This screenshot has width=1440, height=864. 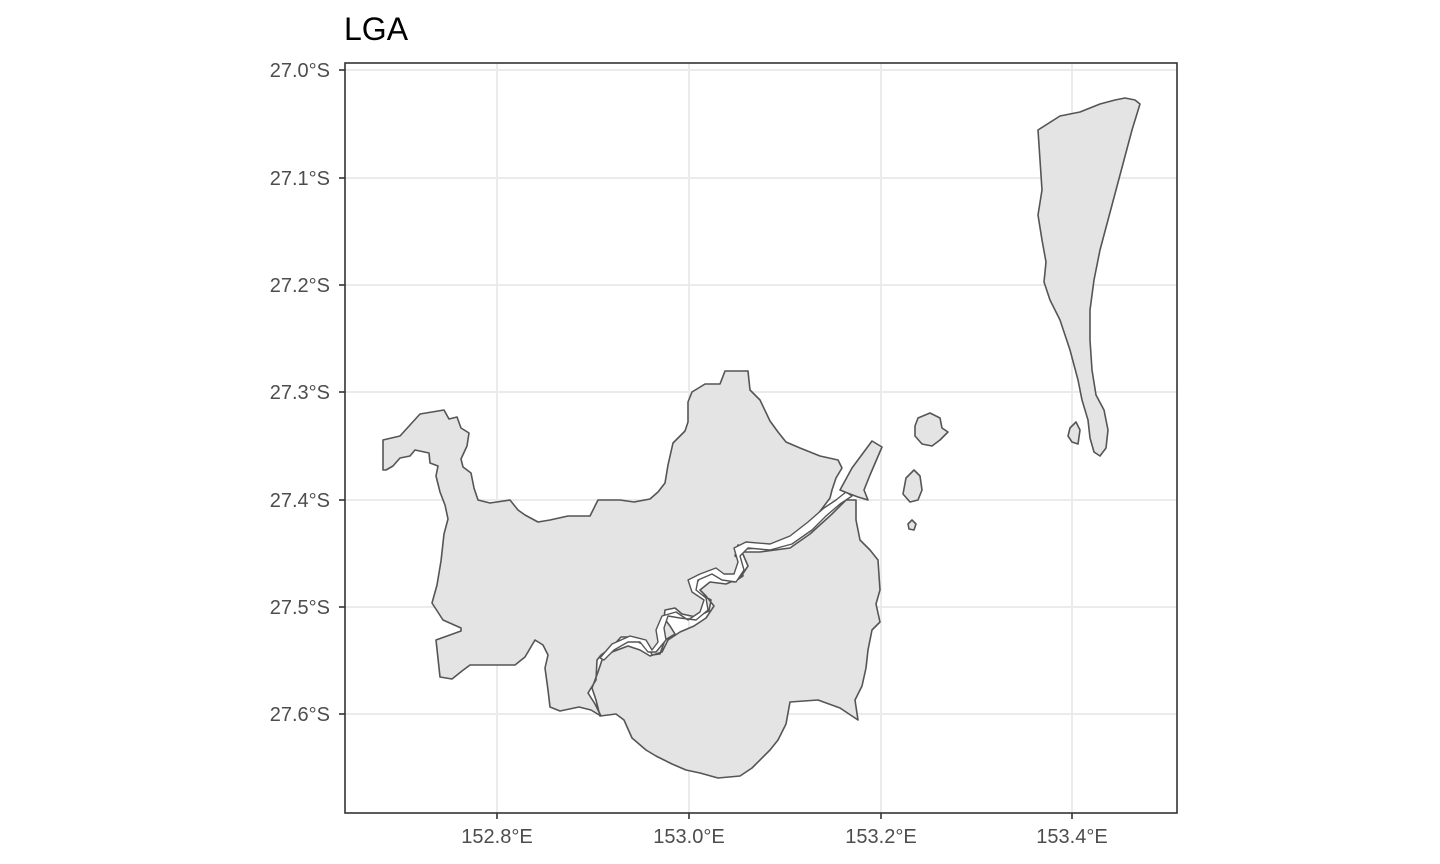 I want to click on brisbane-river, so click(x=726, y=576).